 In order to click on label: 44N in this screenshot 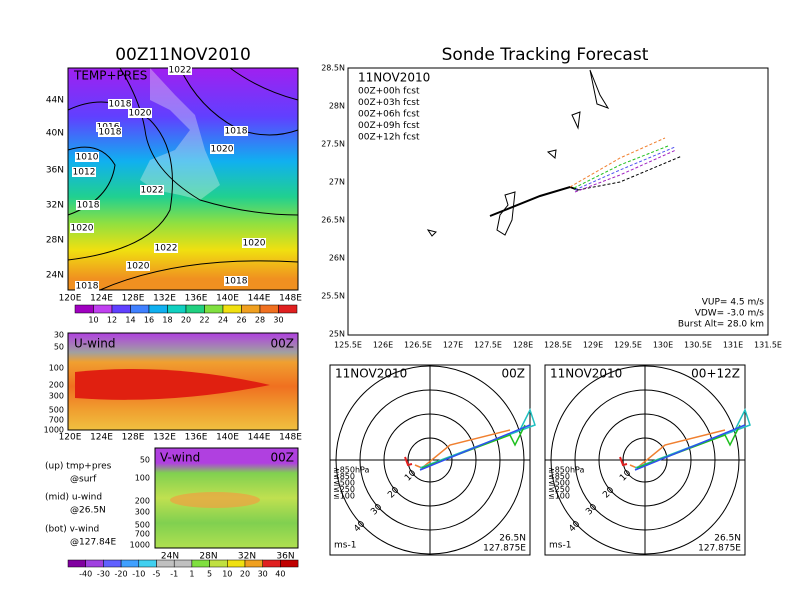, I will do `click(55, 101)`.